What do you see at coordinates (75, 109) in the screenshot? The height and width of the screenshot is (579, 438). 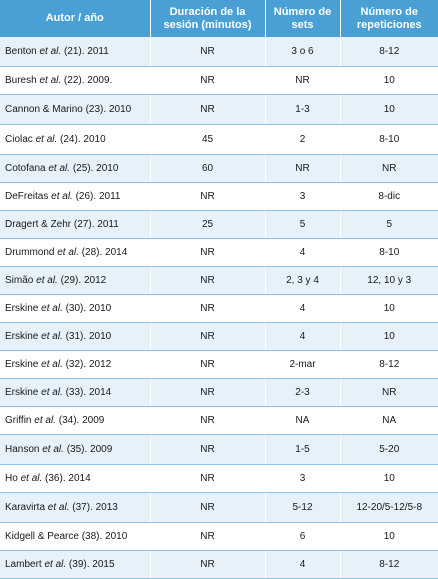 I see `author-year-cell: Cannon & Marino (23). 2010` at bounding box center [75, 109].